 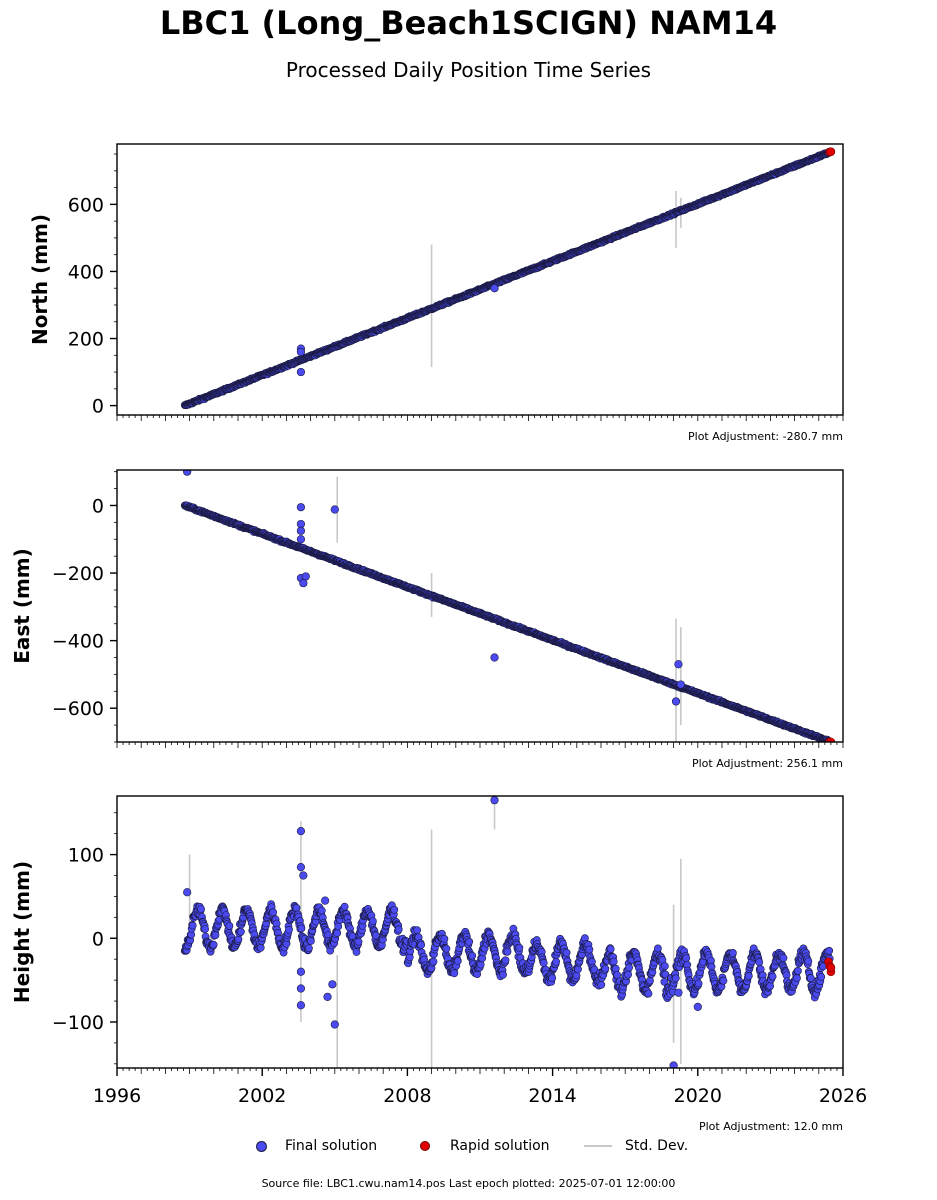 I want to click on plot-adjustment-north: Plot Adjustment: -280.7 mm, so click(x=765, y=436).